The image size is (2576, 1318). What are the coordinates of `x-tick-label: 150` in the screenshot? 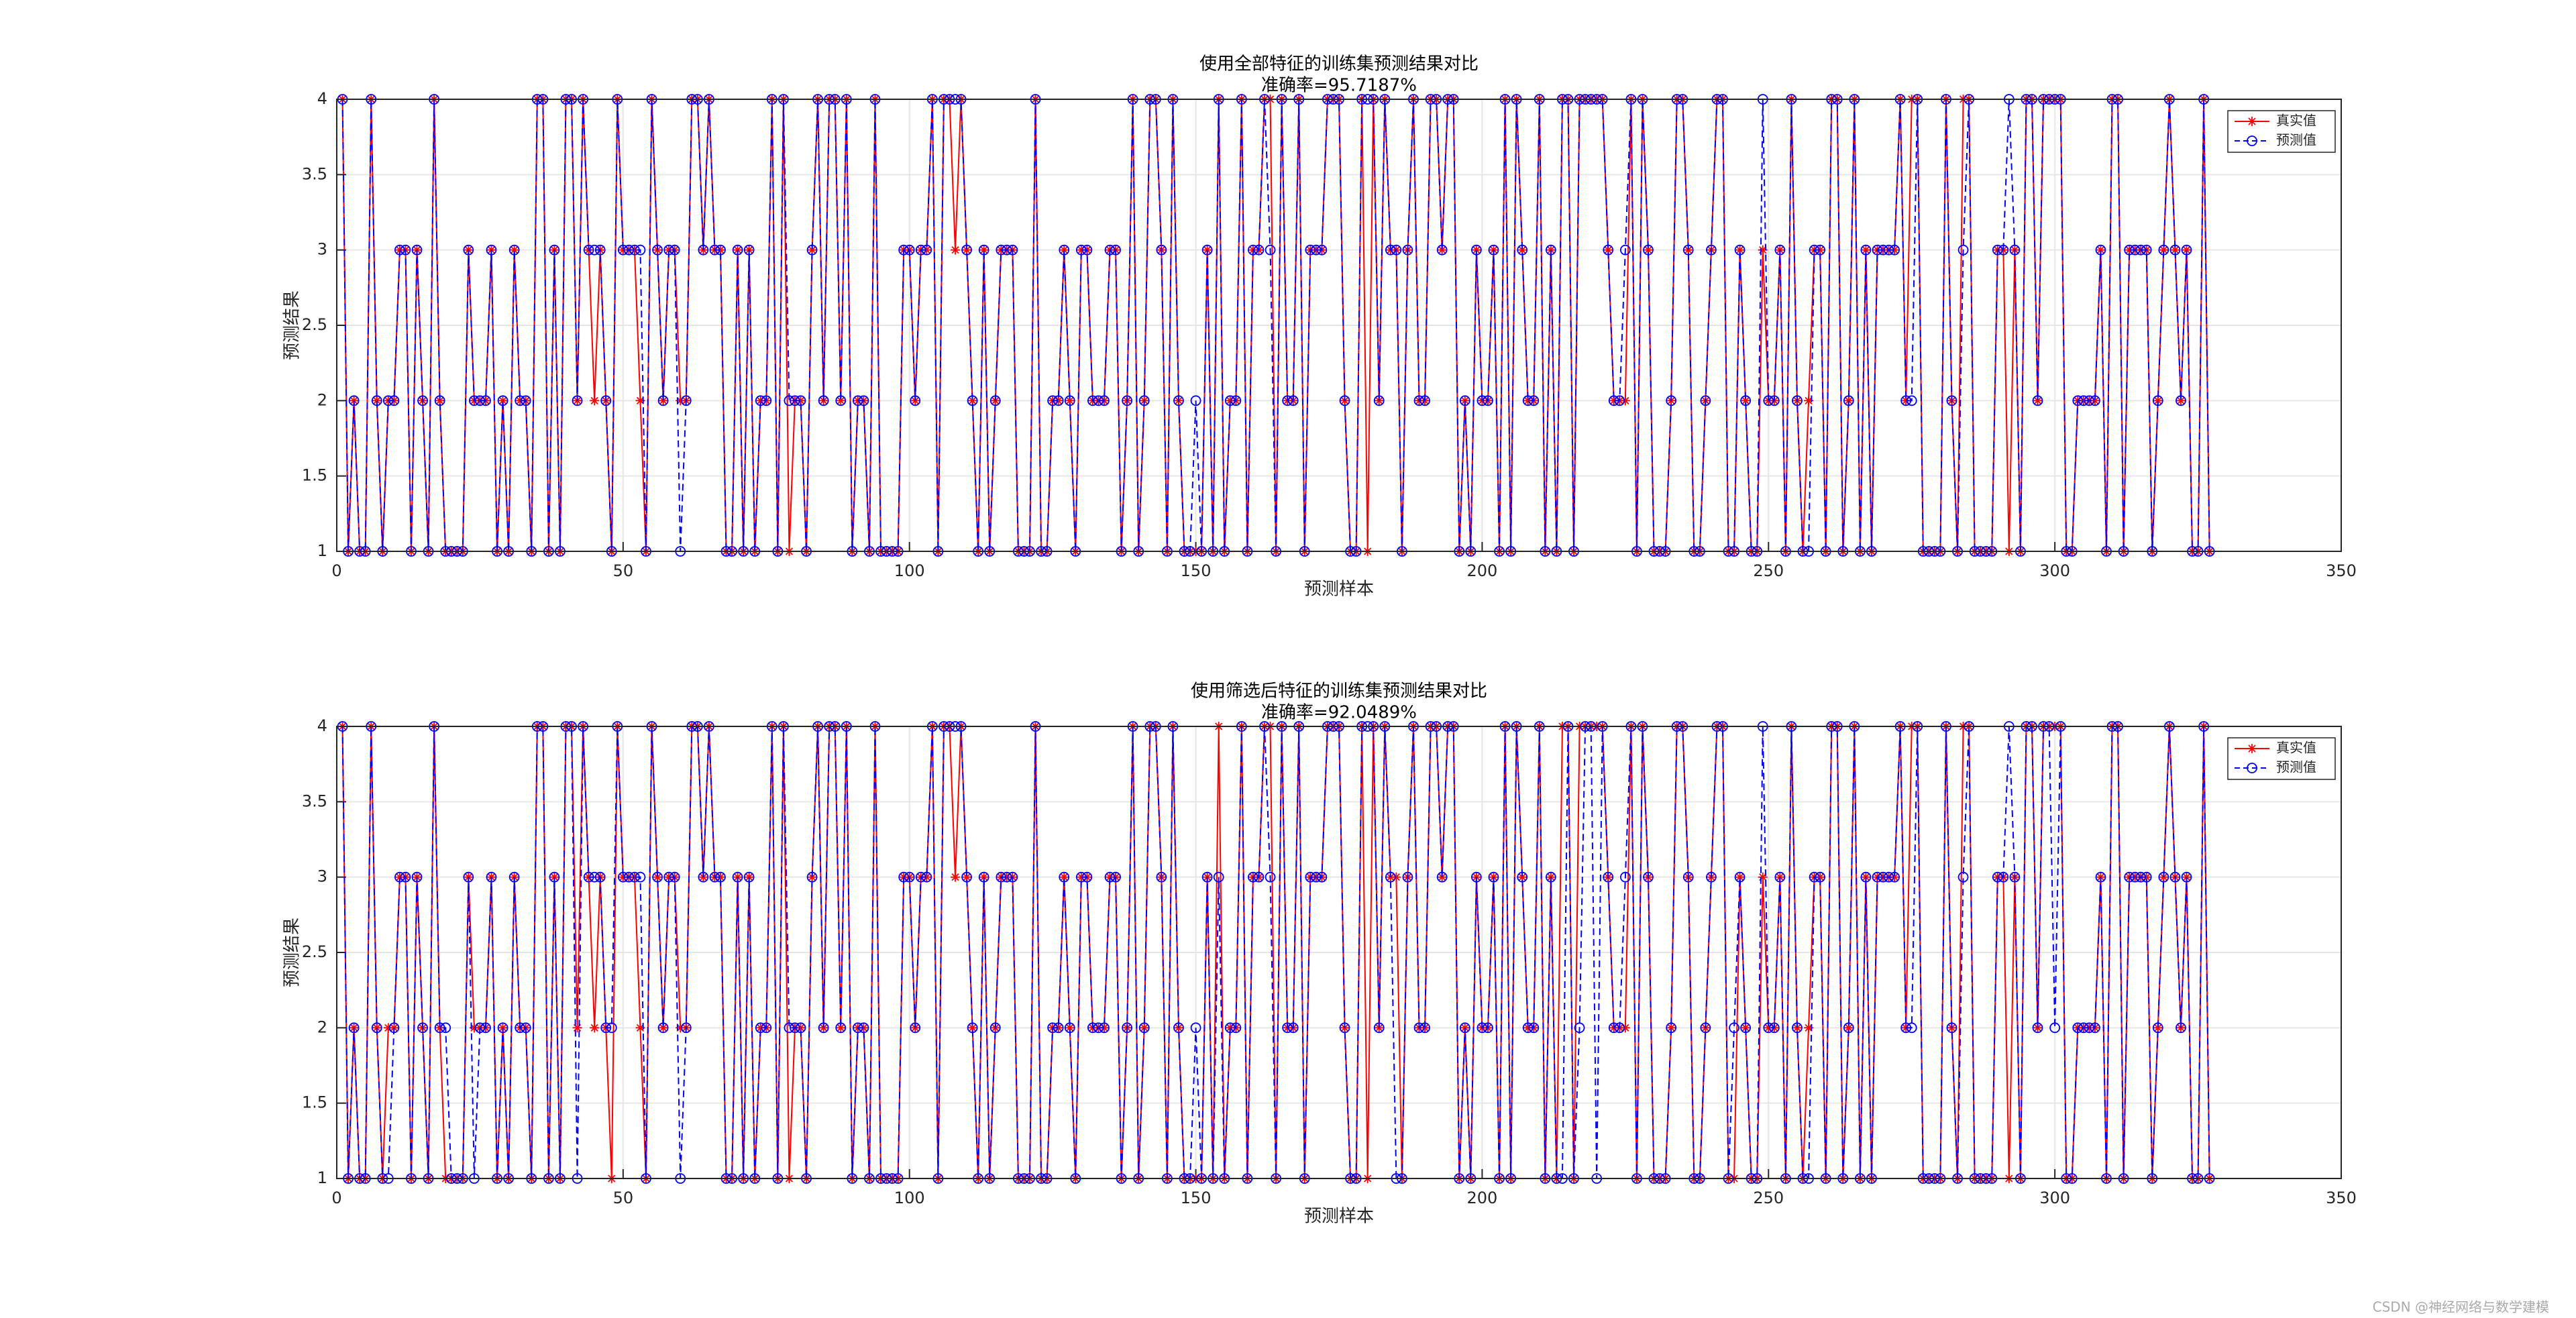 It's located at (1196, 570).